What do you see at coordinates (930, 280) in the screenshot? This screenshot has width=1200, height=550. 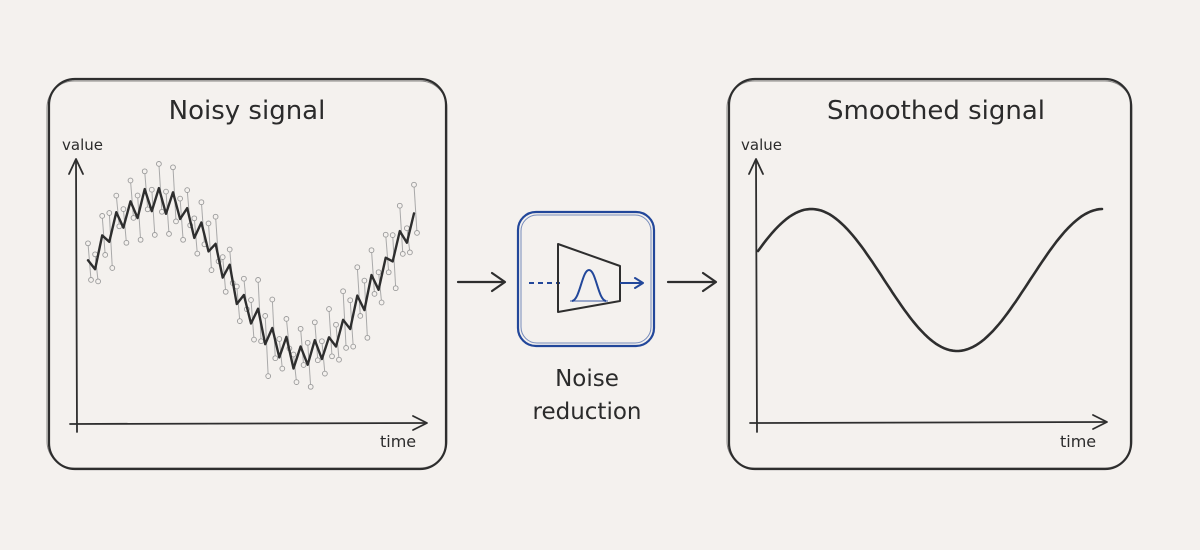 I see `smoothed-signal-trace` at bounding box center [930, 280].